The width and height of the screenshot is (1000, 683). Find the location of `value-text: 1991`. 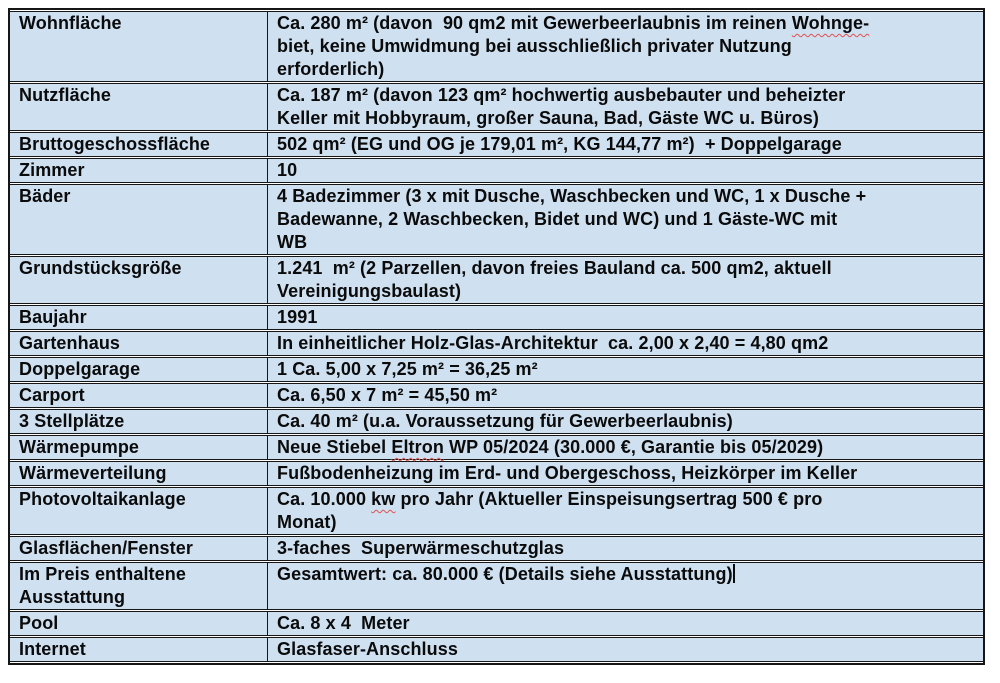

value-text: 1991 is located at coordinates (297, 317).